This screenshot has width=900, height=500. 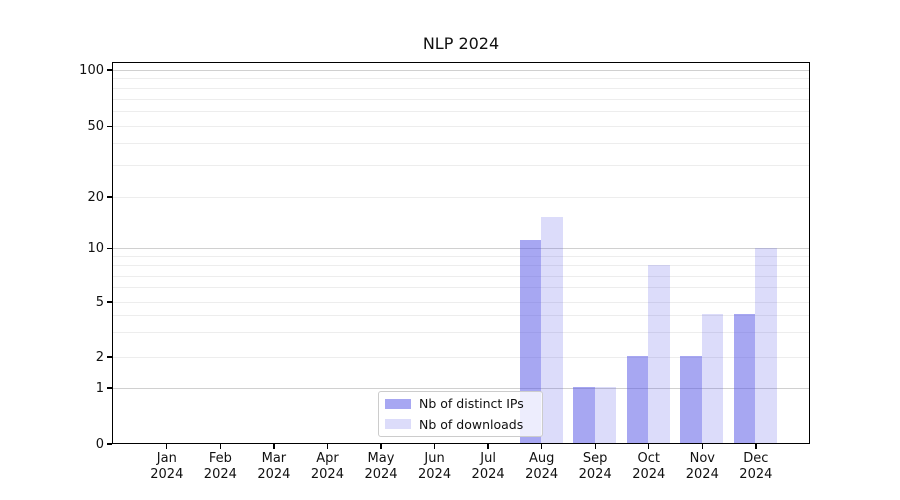 I want to click on legend-label-distinct-ips: Nb of distinct IPs, so click(x=471, y=404).